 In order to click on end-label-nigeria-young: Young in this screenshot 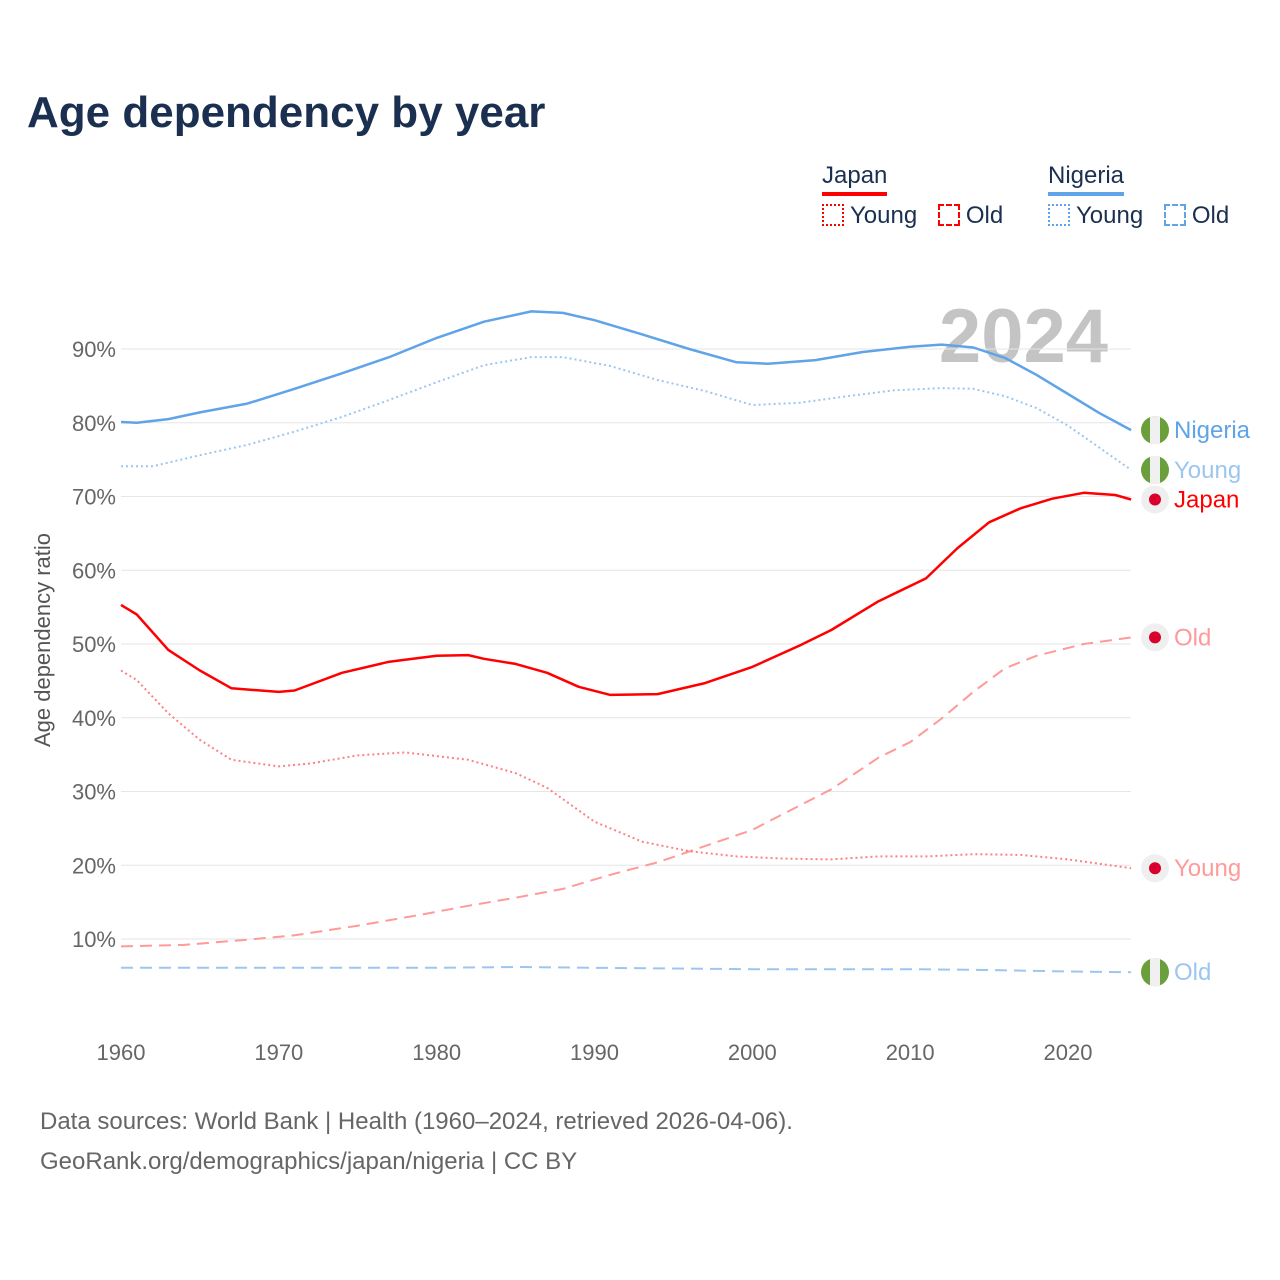, I will do `click(1207, 470)`.